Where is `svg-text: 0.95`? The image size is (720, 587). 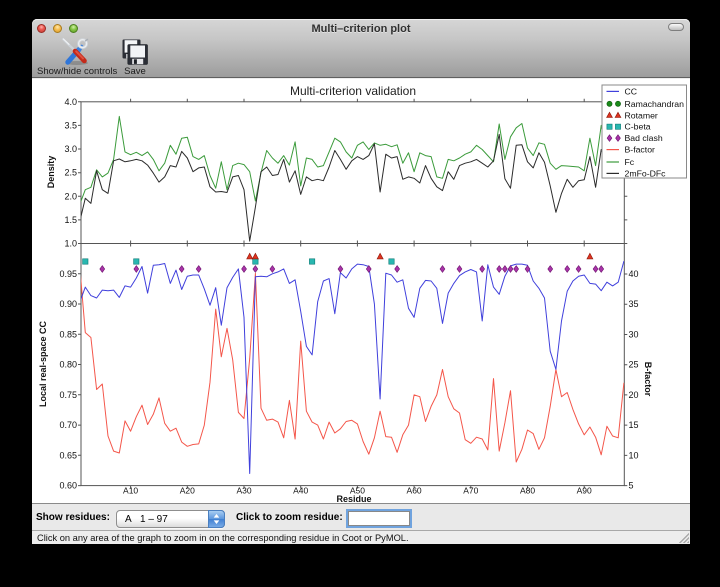
svg-text: 0.95 is located at coordinates (68, 274).